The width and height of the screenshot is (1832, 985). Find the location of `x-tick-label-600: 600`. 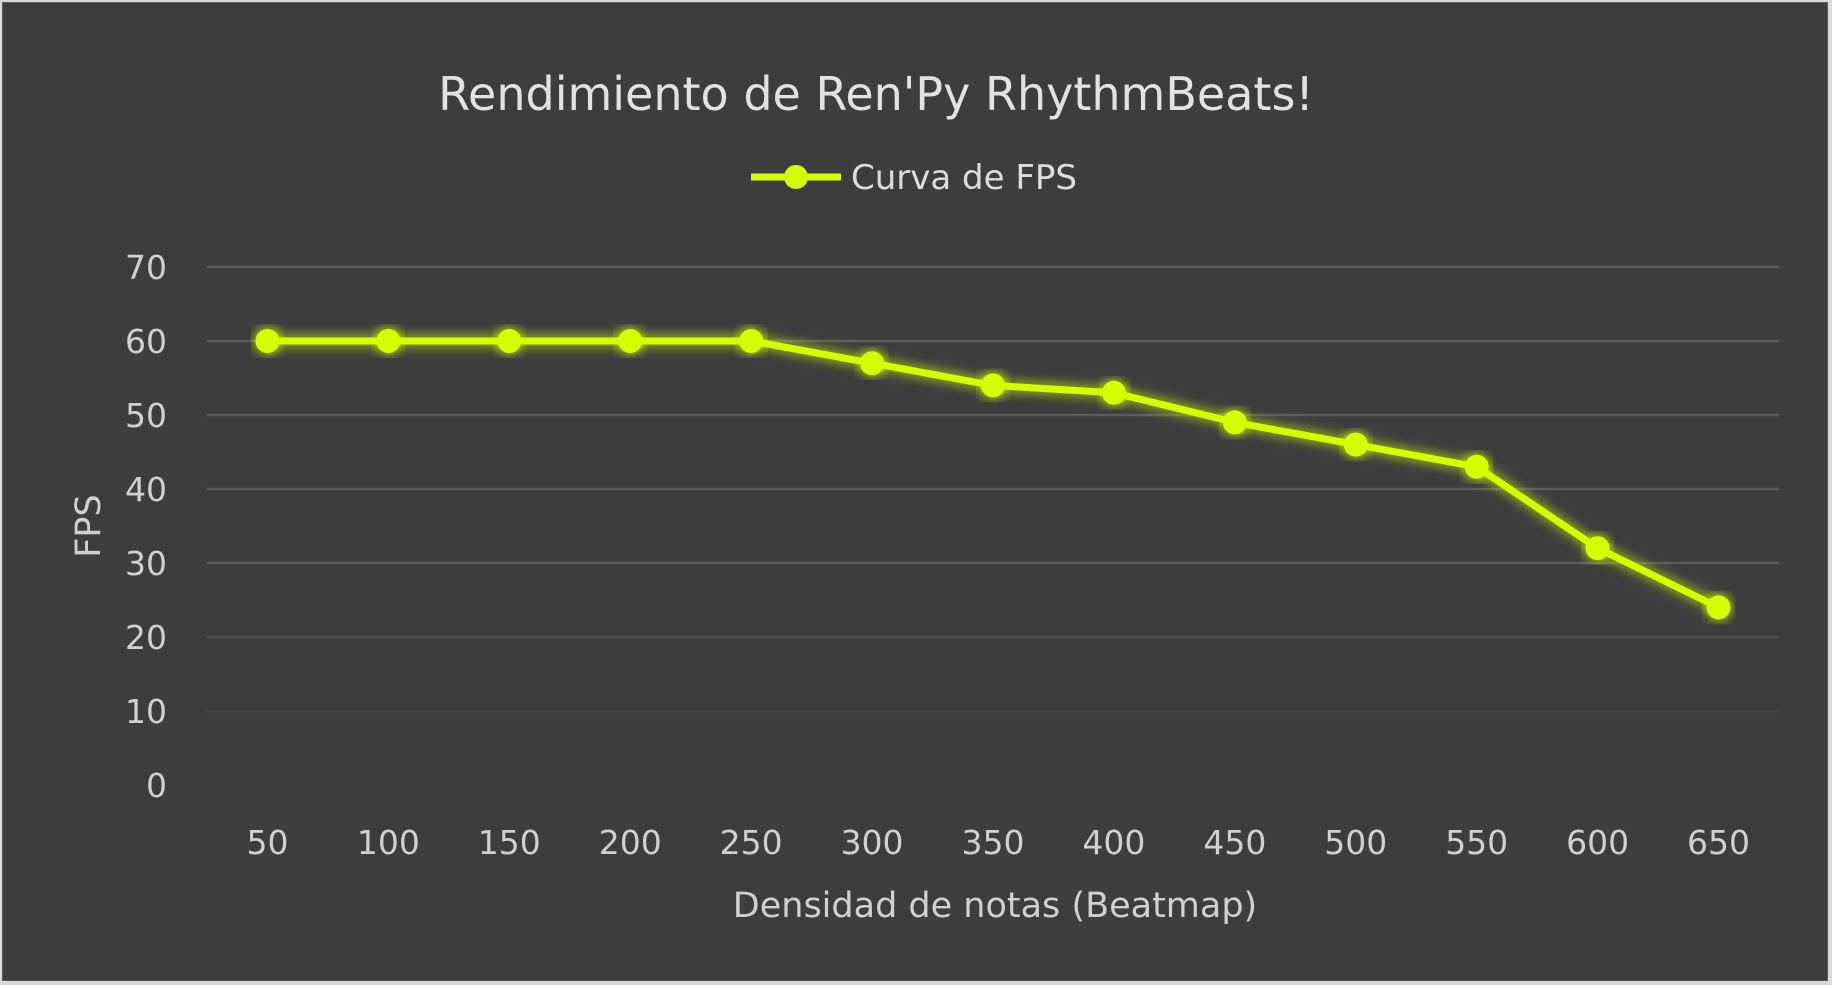

x-tick-label-600: 600 is located at coordinates (1597, 842).